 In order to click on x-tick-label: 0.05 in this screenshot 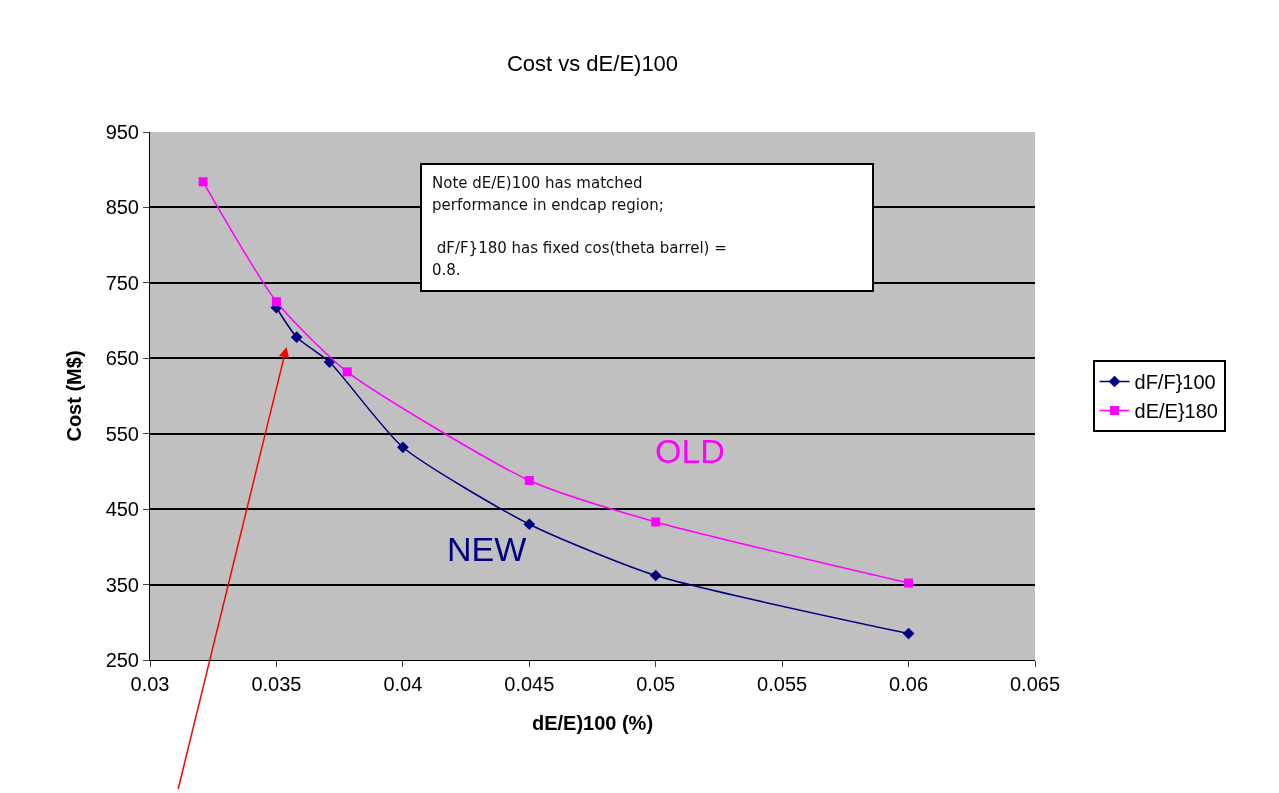, I will do `click(656, 684)`.